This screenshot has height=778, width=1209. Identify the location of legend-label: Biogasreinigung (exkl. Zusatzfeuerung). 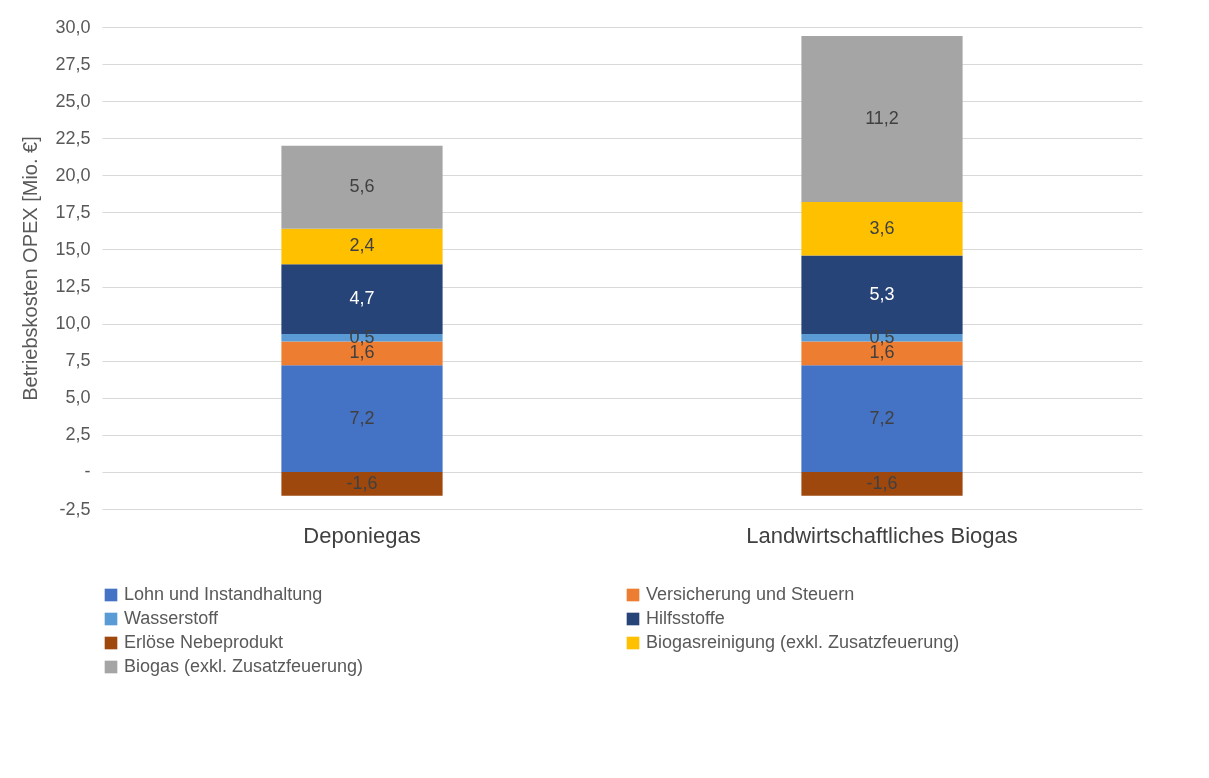
(803, 642).